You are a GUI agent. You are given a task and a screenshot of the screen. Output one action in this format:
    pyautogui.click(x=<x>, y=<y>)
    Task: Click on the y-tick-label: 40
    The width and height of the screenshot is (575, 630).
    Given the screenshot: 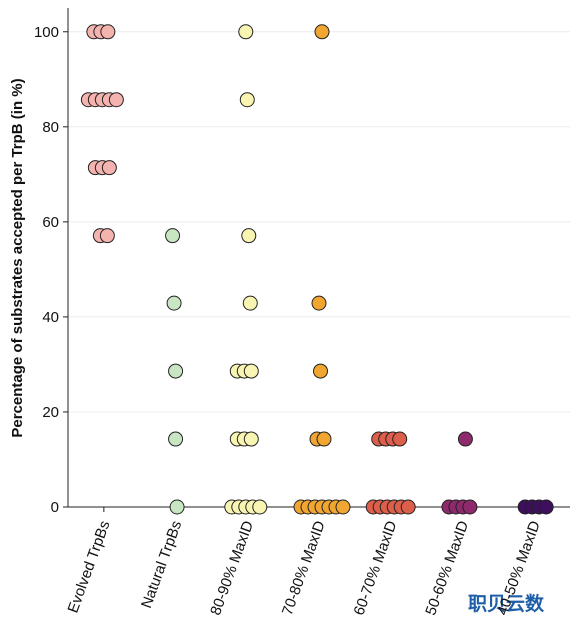 What is the action you would take?
    pyautogui.click(x=50, y=317)
    